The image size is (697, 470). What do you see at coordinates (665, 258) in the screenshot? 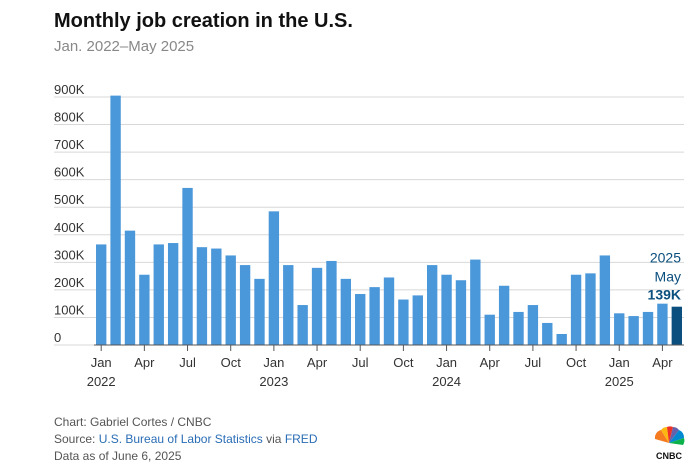
I see `annotation-year: 2025` at bounding box center [665, 258].